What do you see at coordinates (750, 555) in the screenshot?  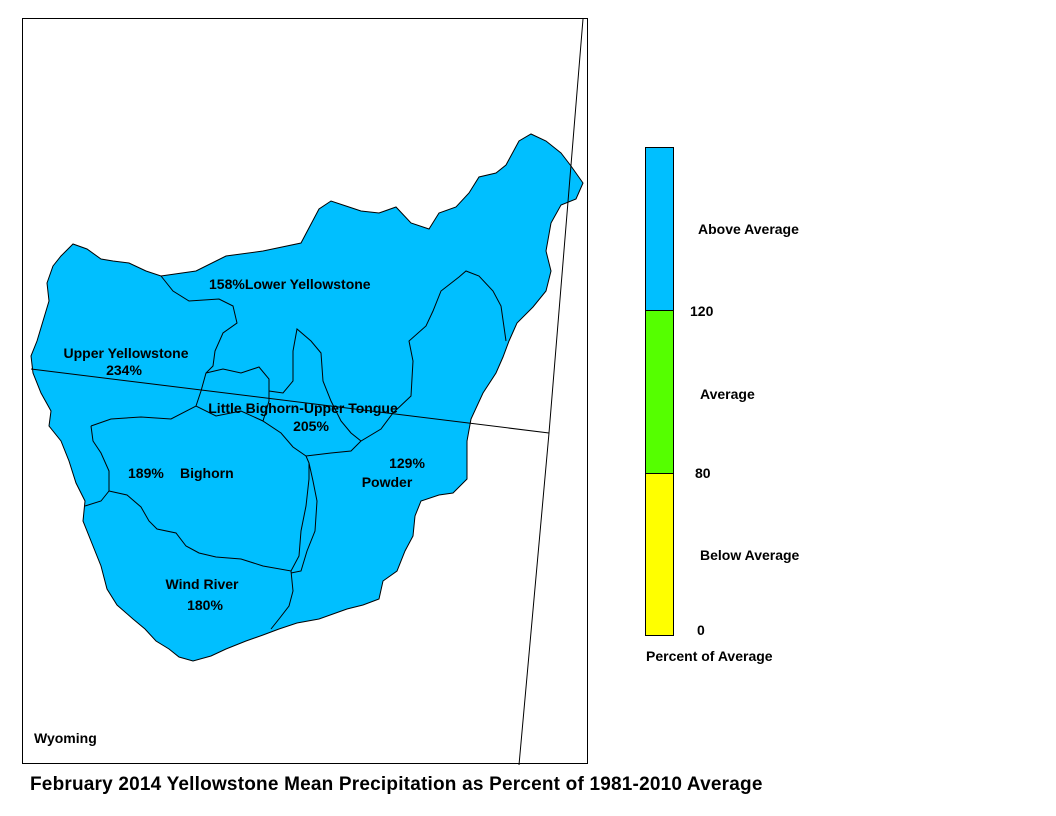 I see `legend-label-below: Below Average` at bounding box center [750, 555].